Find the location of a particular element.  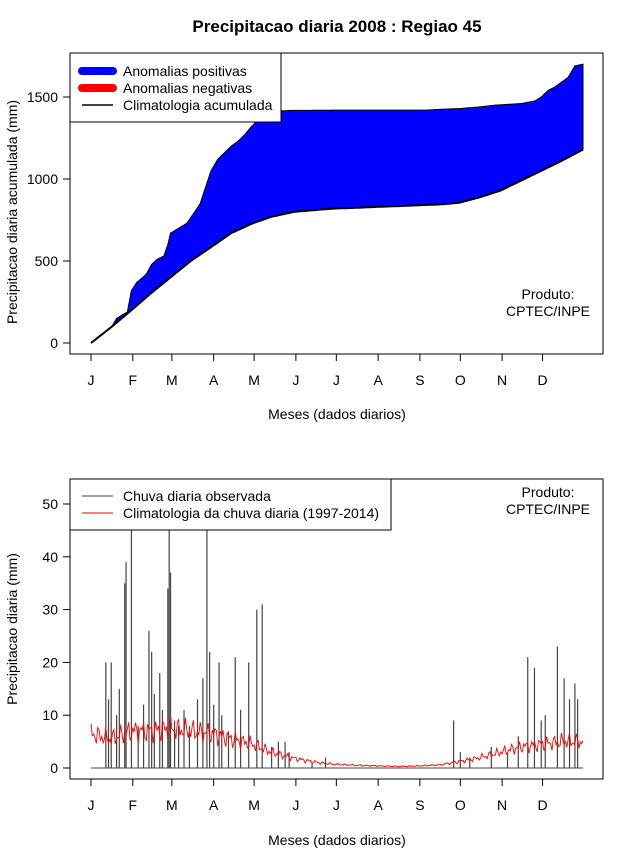

y-tick-label: 1500 is located at coordinates (42, 97).